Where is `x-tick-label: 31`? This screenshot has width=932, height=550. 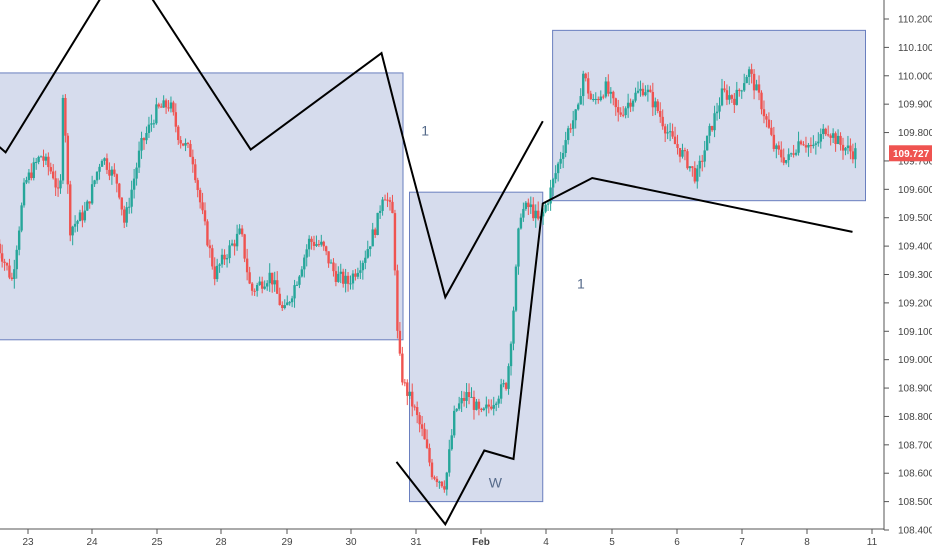
x-tick-label: 31 is located at coordinates (416, 542).